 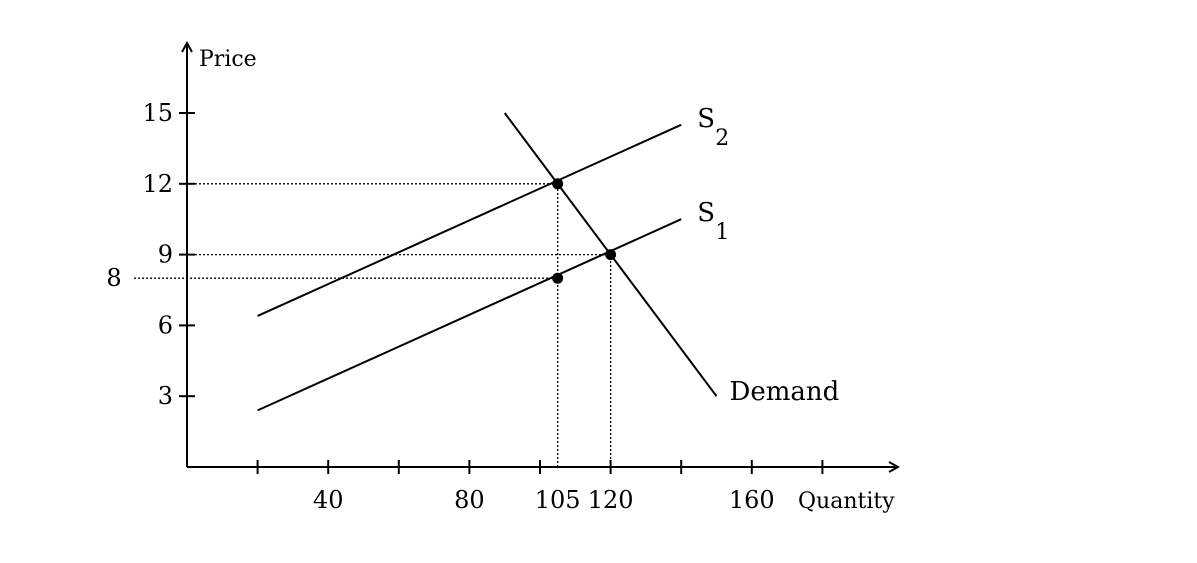 I want to click on y-tick-label: 6, so click(x=165, y=325).